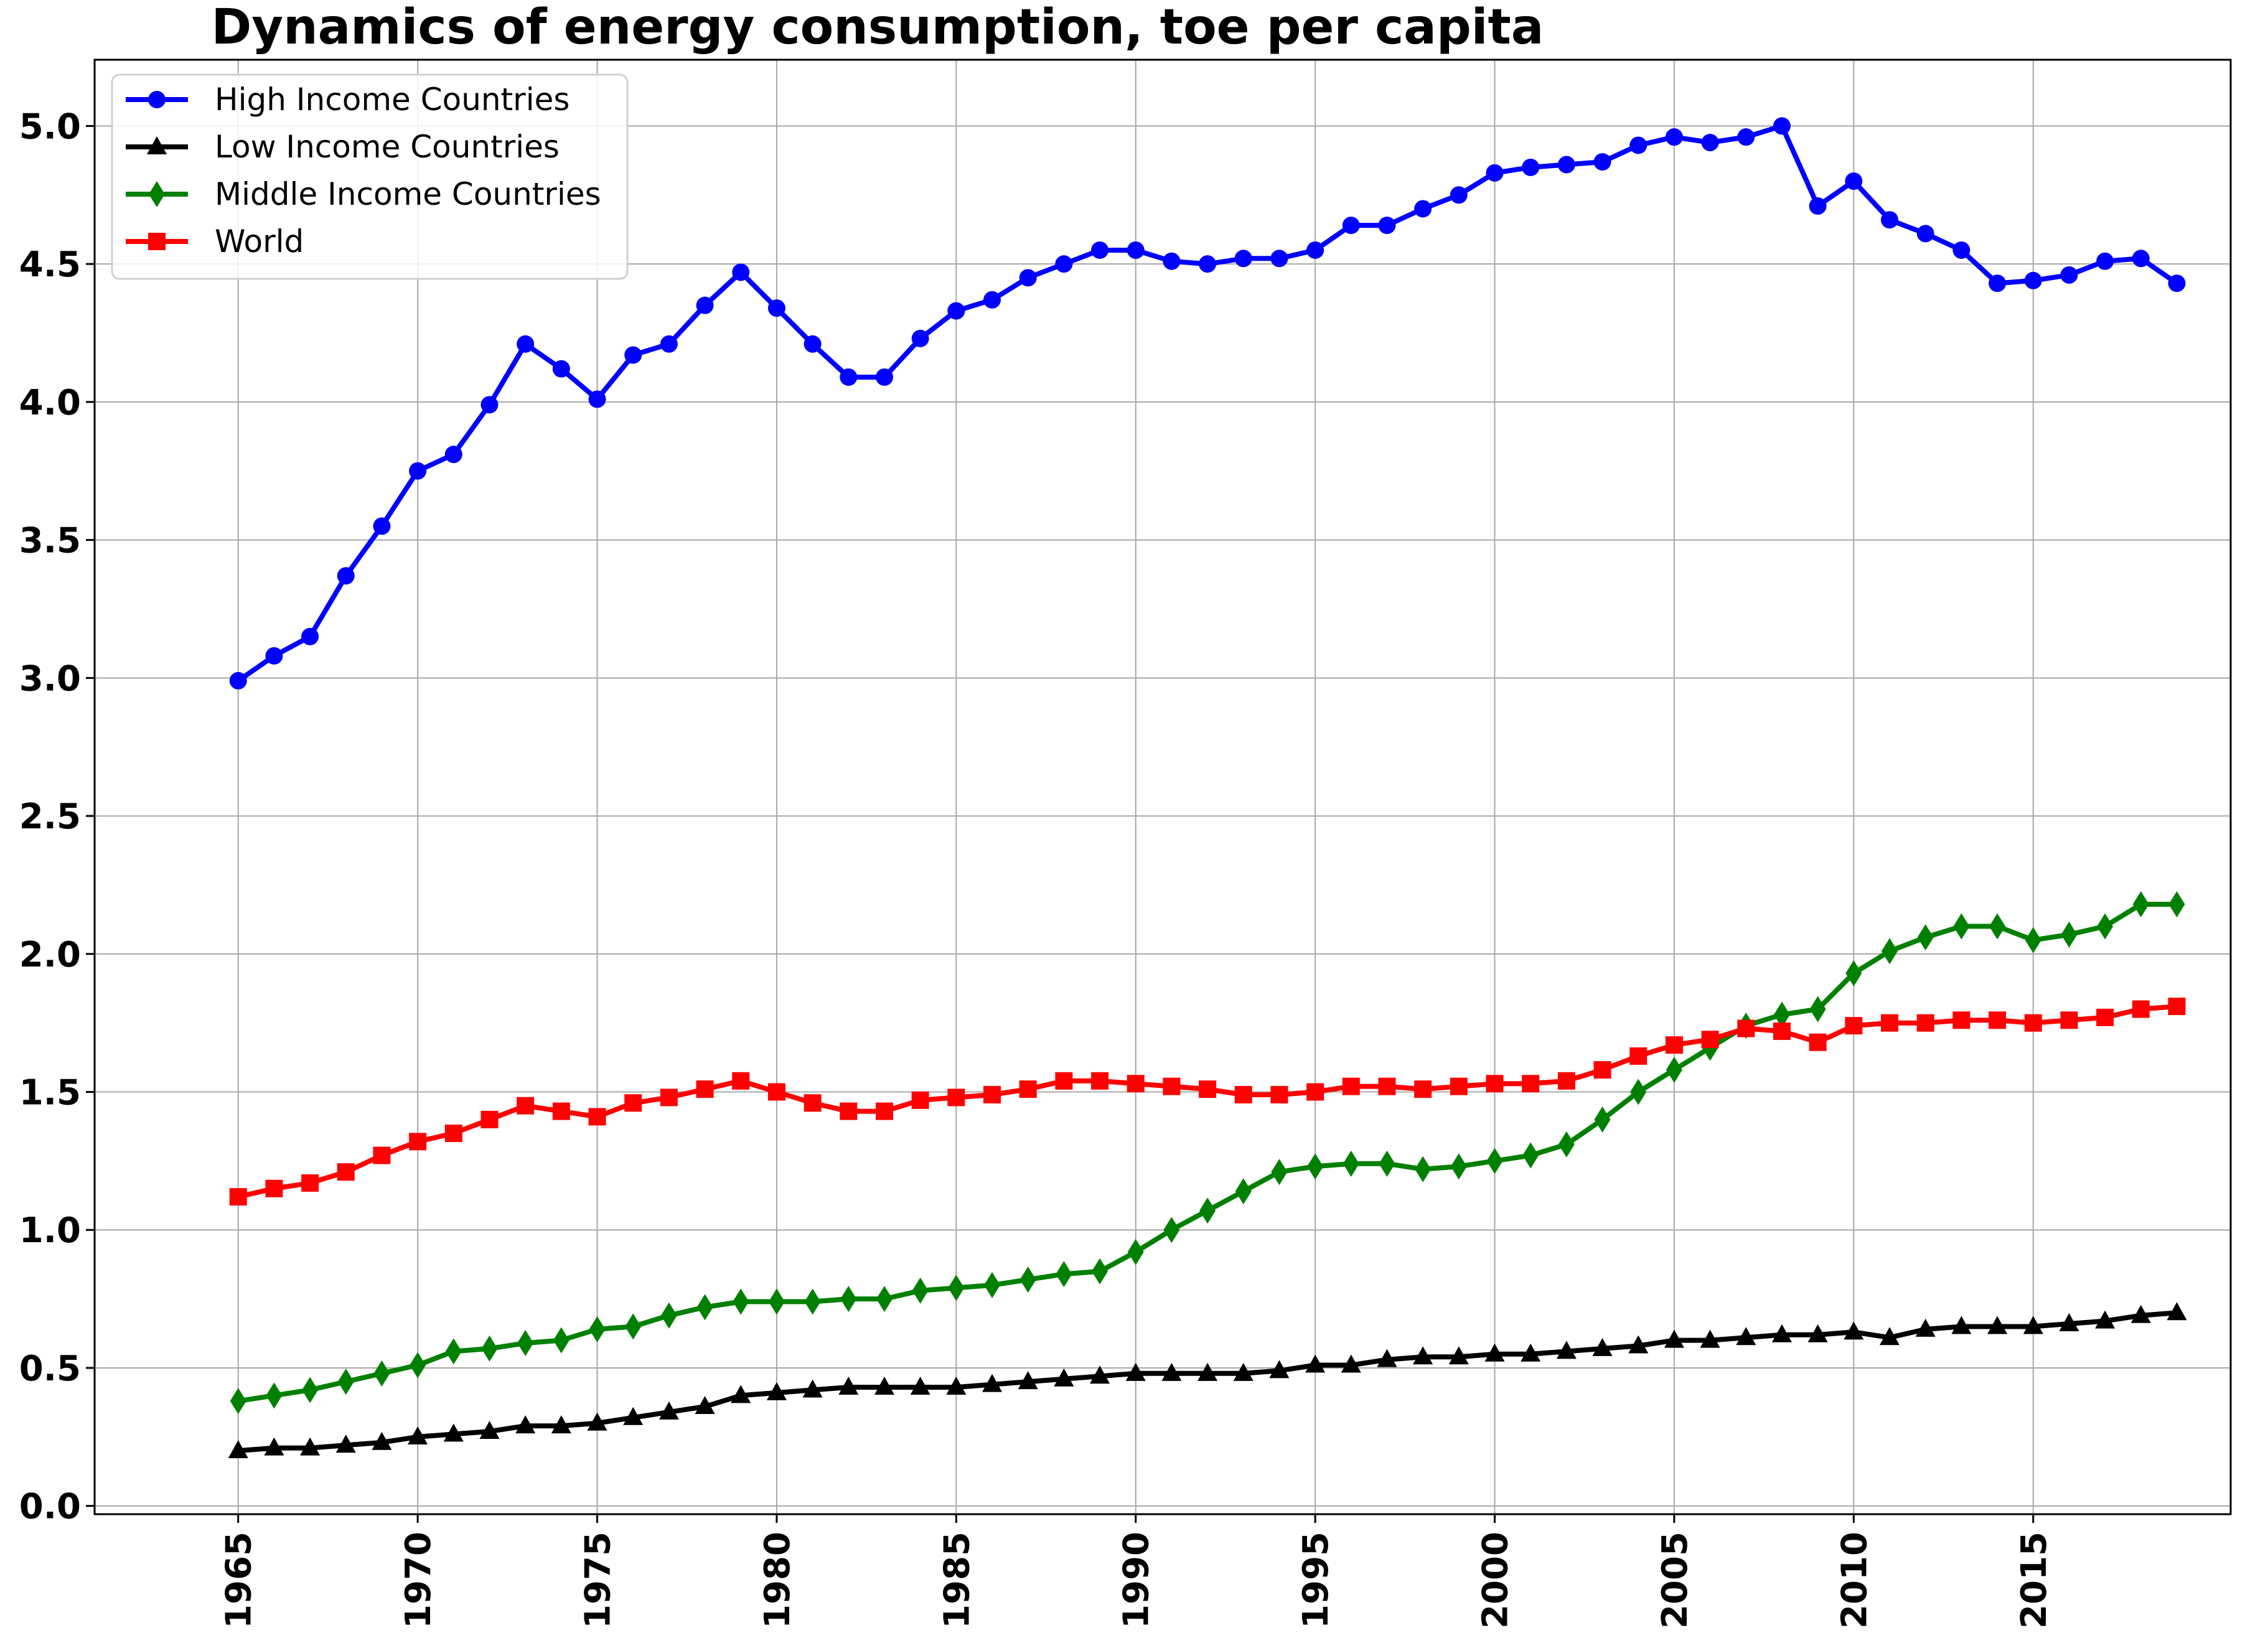  Describe the element at coordinates (215, 241) in the screenshot. I see `legend-item: World` at that location.